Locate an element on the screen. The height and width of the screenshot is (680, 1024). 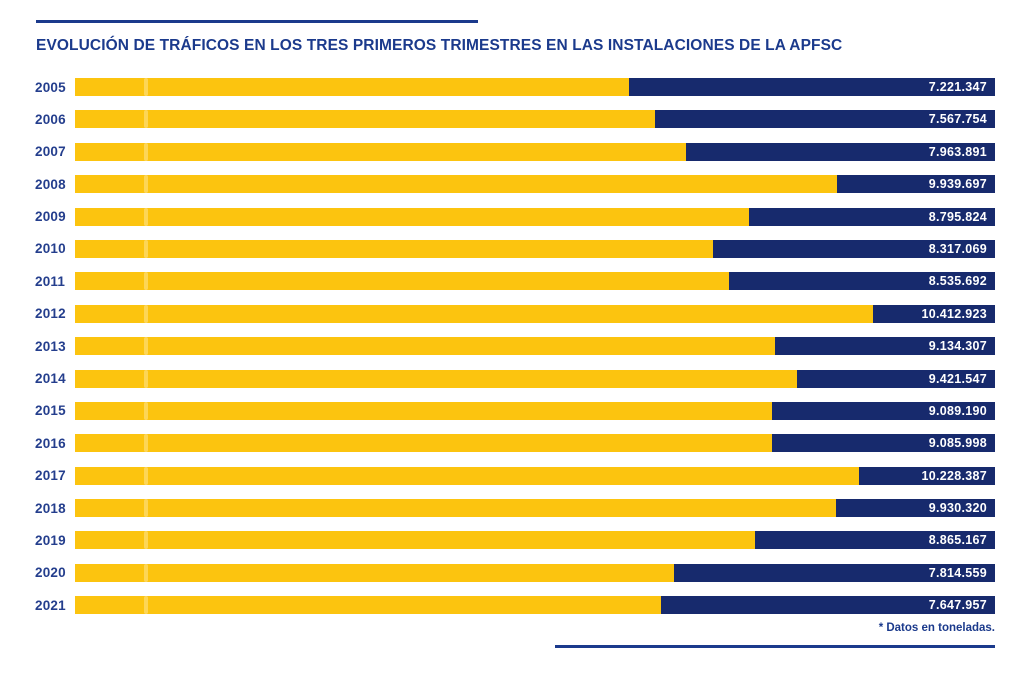
bar-segment-navy: 8.795.824 is located at coordinates (872, 216).